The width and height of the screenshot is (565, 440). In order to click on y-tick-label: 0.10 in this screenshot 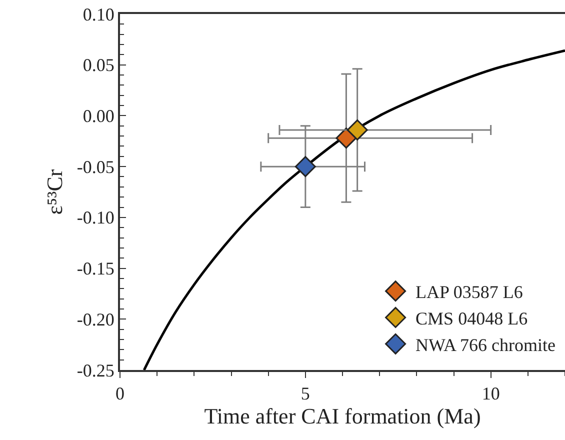, I will do `click(98, 14)`.